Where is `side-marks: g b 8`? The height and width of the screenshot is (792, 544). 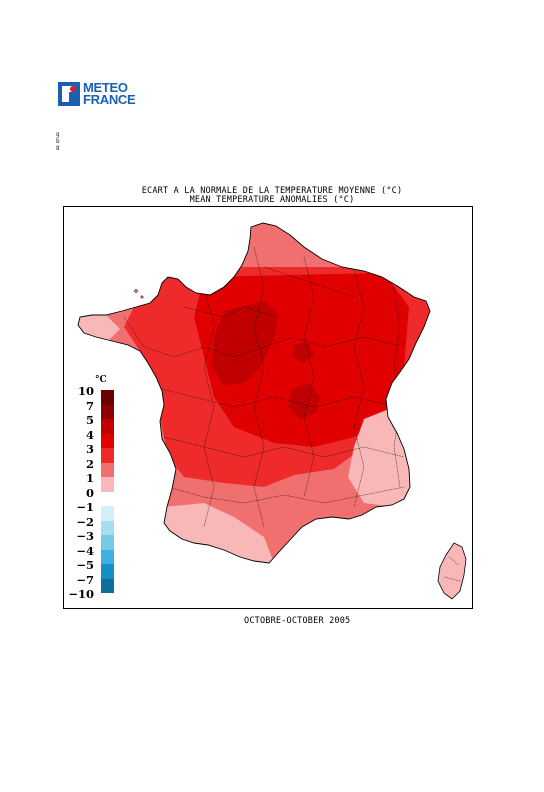
side-marks: g b 8 is located at coordinates (59, 141).